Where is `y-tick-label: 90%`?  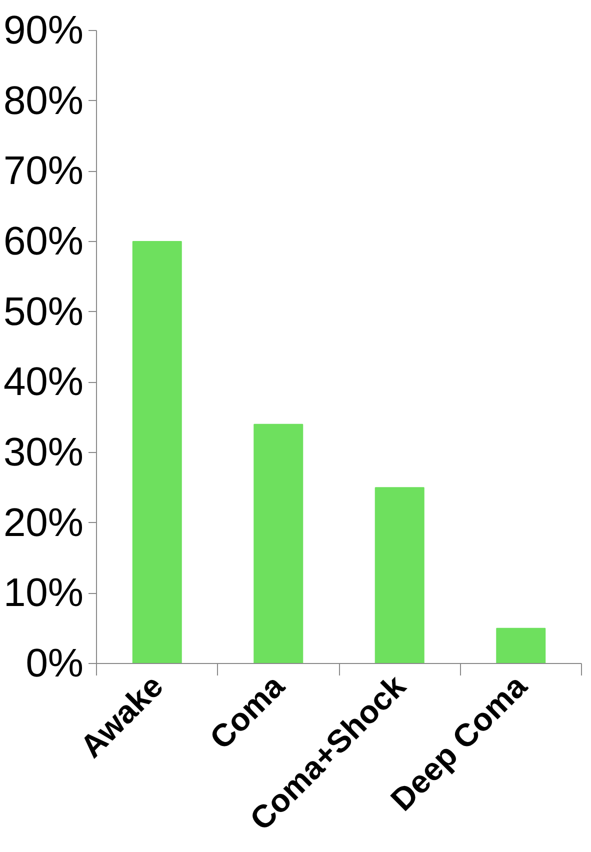 y-tick-label: 90% is located at coordinates (43, 30).